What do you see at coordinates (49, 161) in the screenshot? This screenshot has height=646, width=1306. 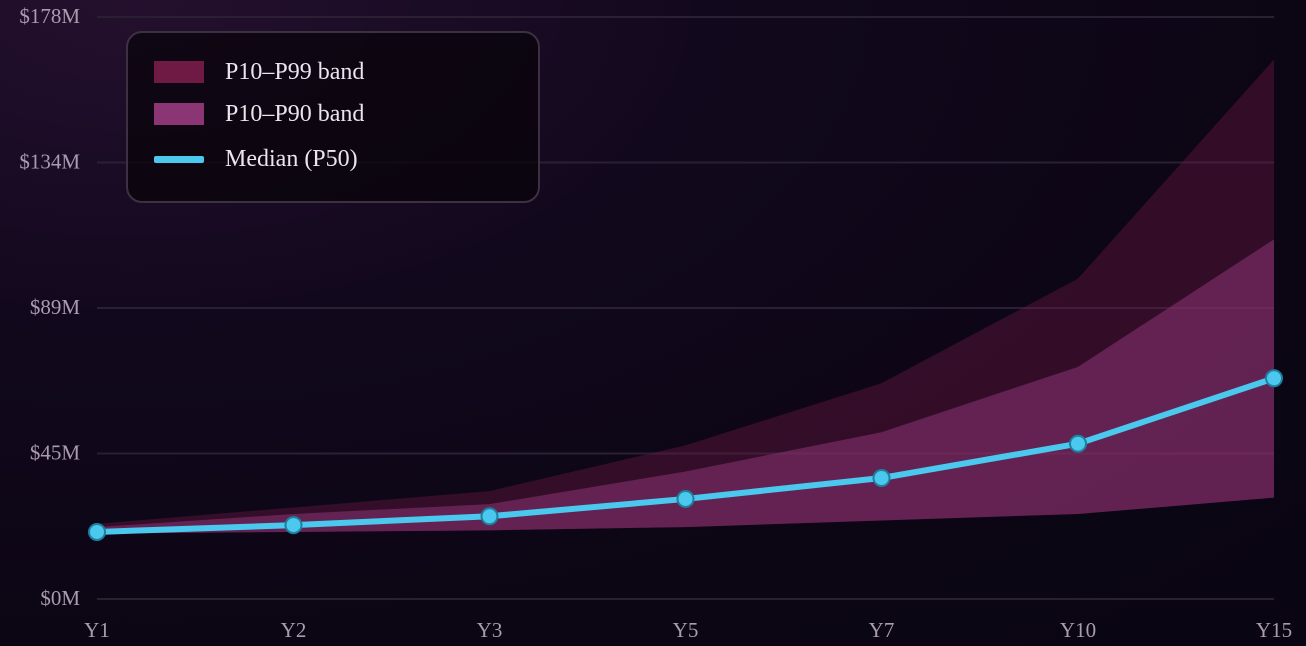 I see `y-tick-label: $134M` at bounding box center [49, 161].